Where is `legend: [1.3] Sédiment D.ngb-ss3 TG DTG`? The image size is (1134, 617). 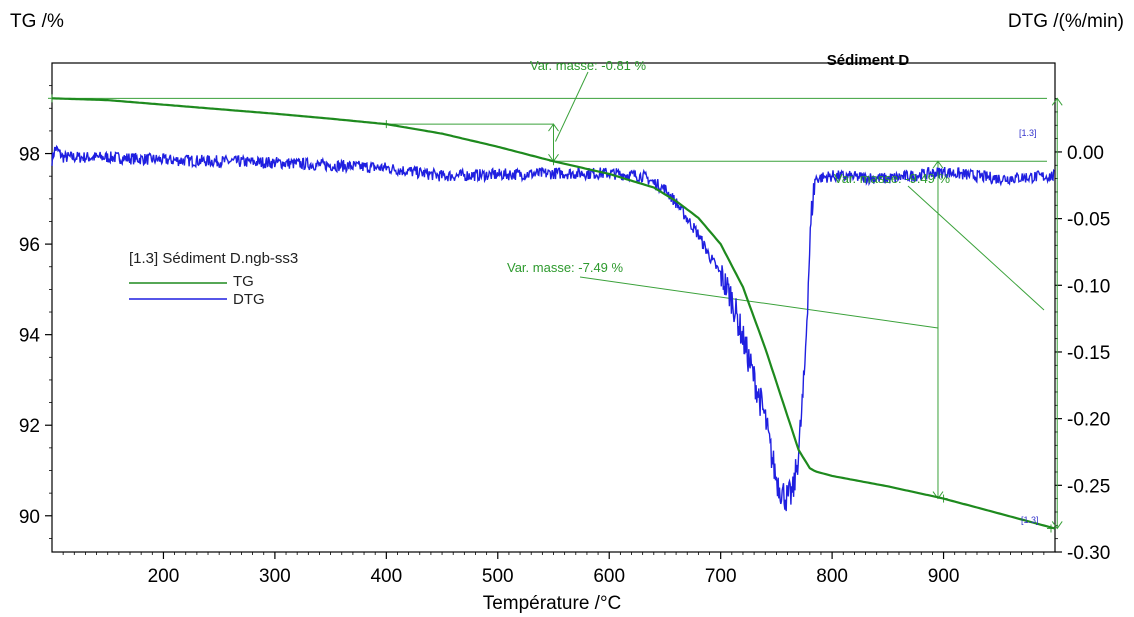
legend: [1.3] Sédiment D.ngb-ss3 TG DTG is located at coordinates (213, 279).